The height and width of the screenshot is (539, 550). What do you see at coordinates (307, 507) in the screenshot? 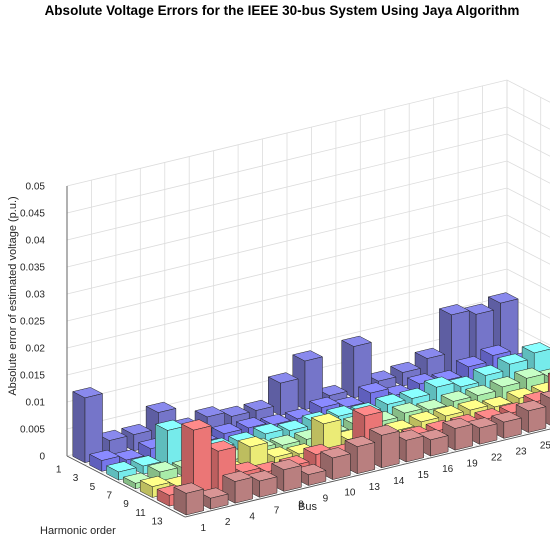
I see `x-axis-label: Bus` at bounding box center [307, 507].